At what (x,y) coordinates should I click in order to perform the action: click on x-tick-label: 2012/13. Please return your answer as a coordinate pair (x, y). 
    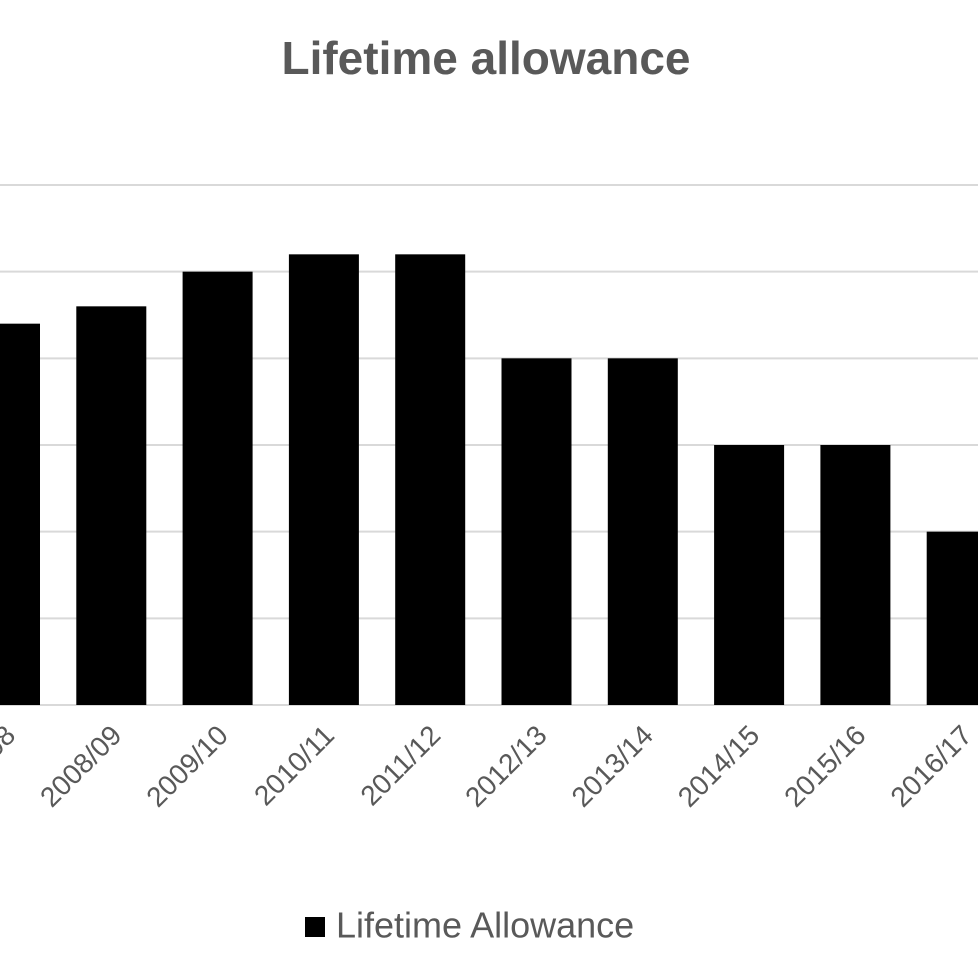
    Looking at the image, I should click on (505, 765).